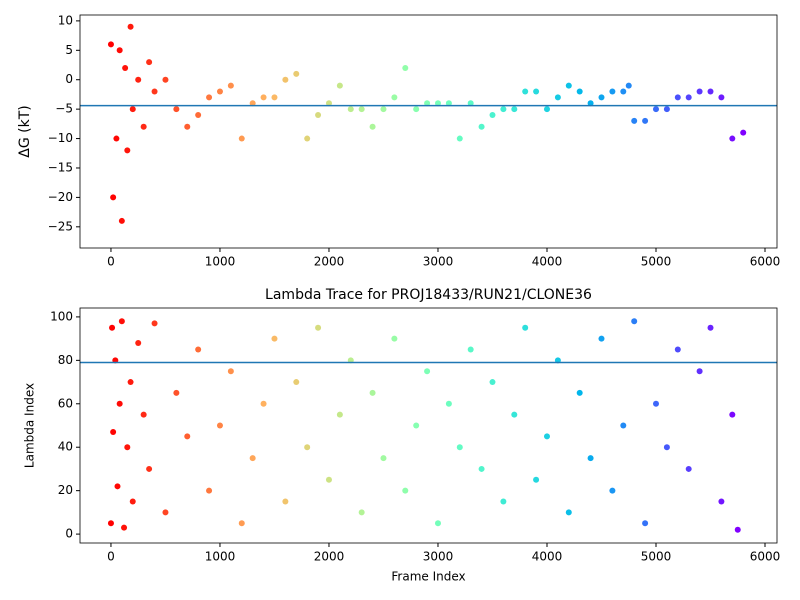  I want to click on y-axis-label: ΔG (kT), so click(25, 131).